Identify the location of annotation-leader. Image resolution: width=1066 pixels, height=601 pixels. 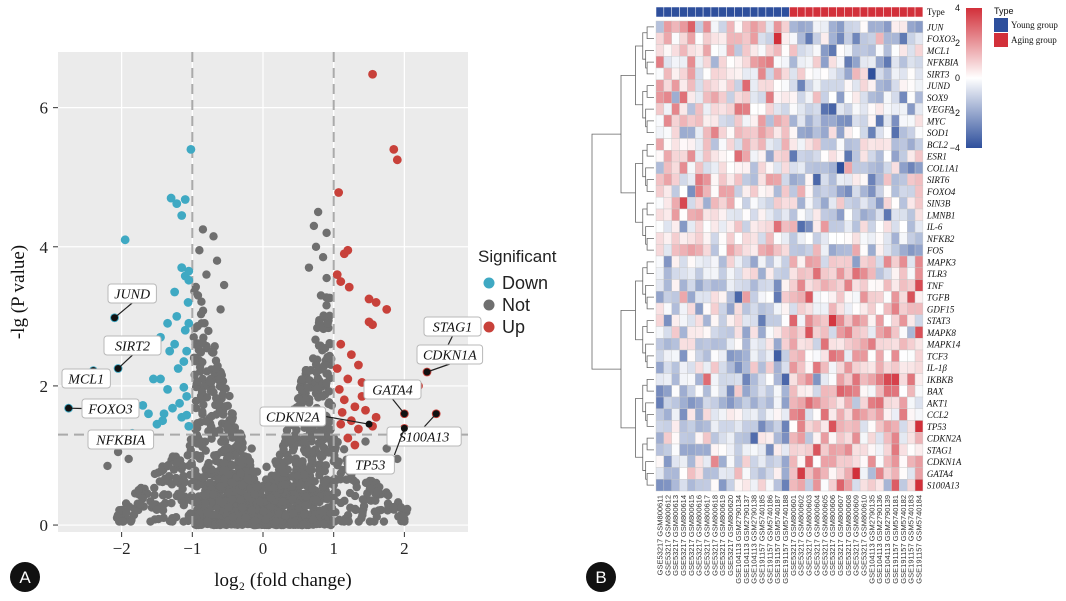
(399, 442).